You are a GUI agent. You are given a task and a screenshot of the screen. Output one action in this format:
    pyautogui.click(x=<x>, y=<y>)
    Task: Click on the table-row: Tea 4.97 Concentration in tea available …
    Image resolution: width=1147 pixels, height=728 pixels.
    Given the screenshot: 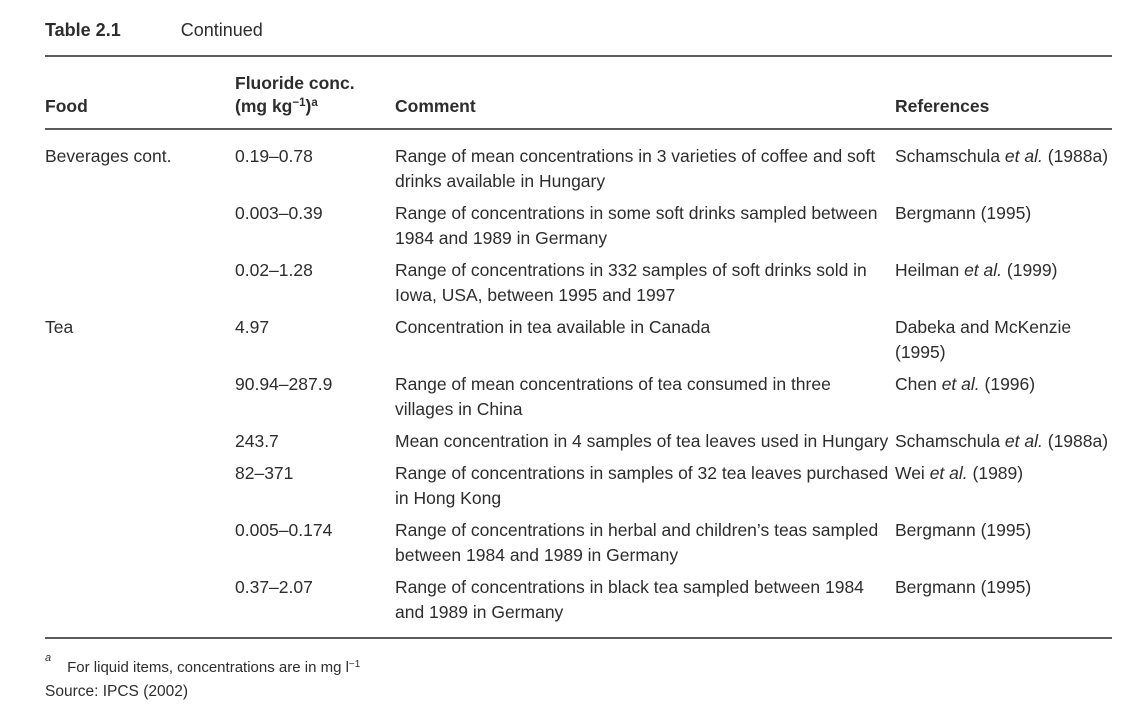 What is the action you would take?
    pyautogui.click(x=578, y=340)
    